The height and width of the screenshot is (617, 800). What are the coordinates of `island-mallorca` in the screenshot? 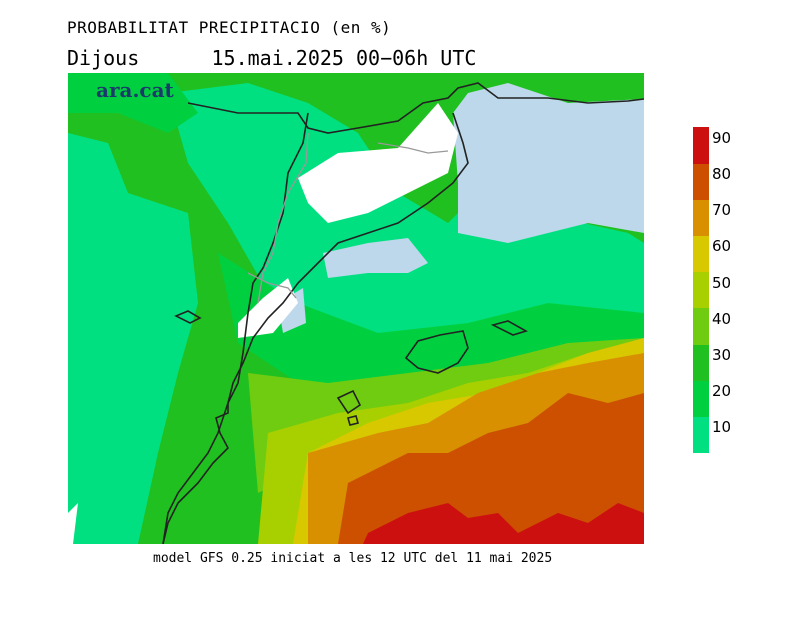 It's located at (436, 352).